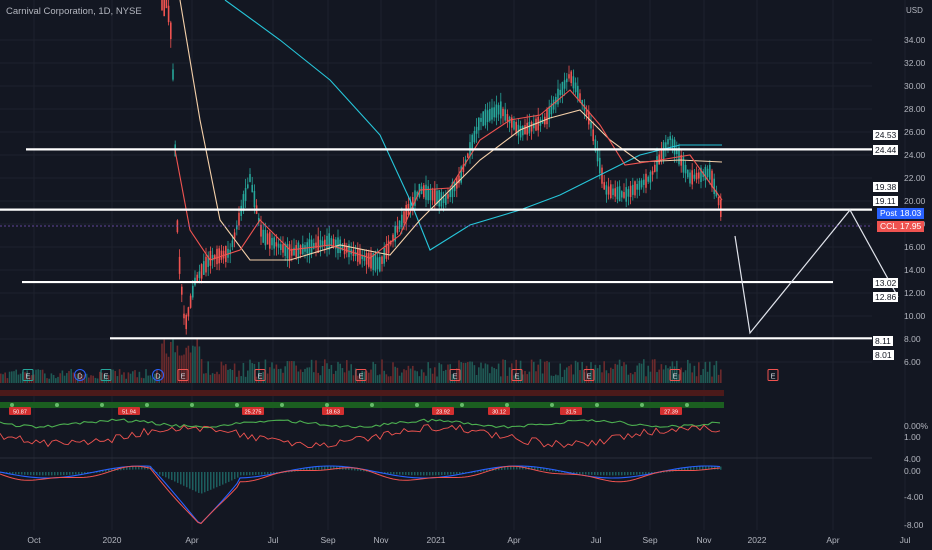 The height and width of the screenshot is (550, 932). Describe the element at coordinates (915, 247) in the screenshot. I see `price-tick-label: 16.00` at that location.